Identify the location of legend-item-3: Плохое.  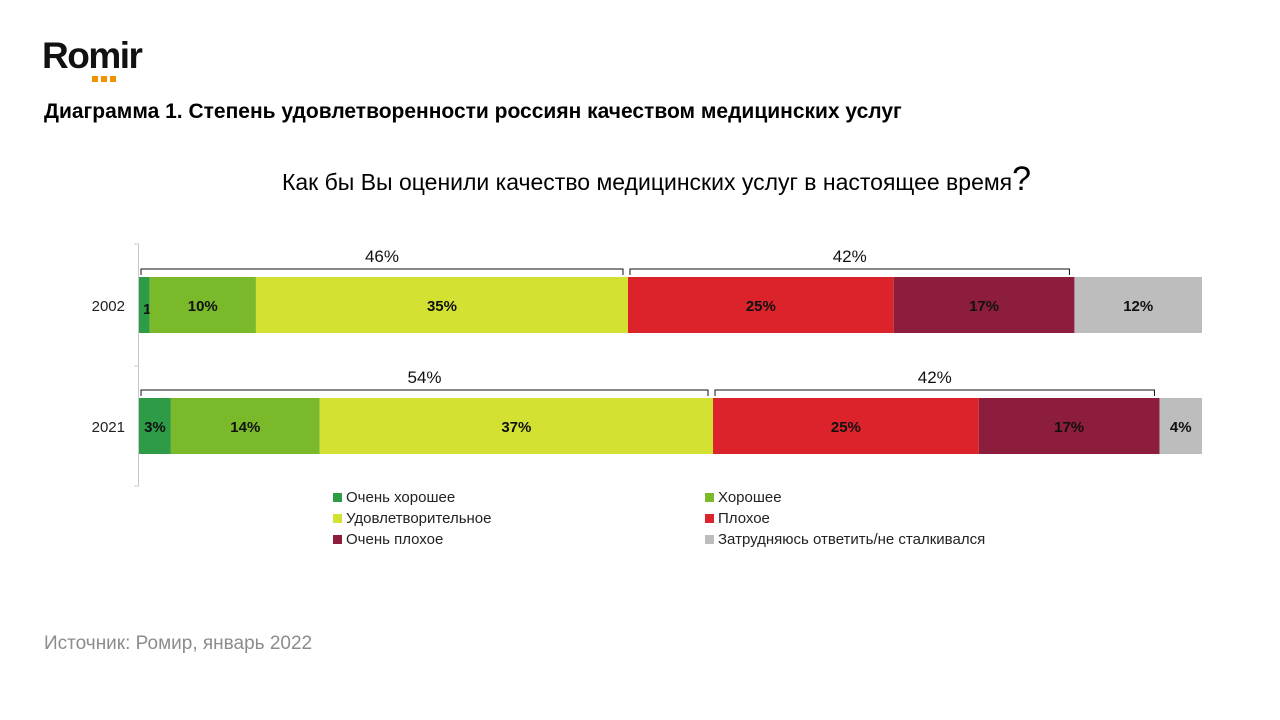
(879, 518).